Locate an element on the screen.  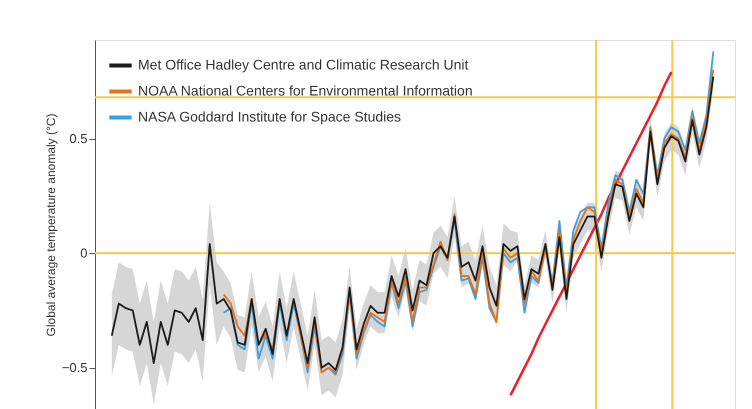
y-axis-title: Global average temperature anomaly (°C) is located at coordinates (51, 225).